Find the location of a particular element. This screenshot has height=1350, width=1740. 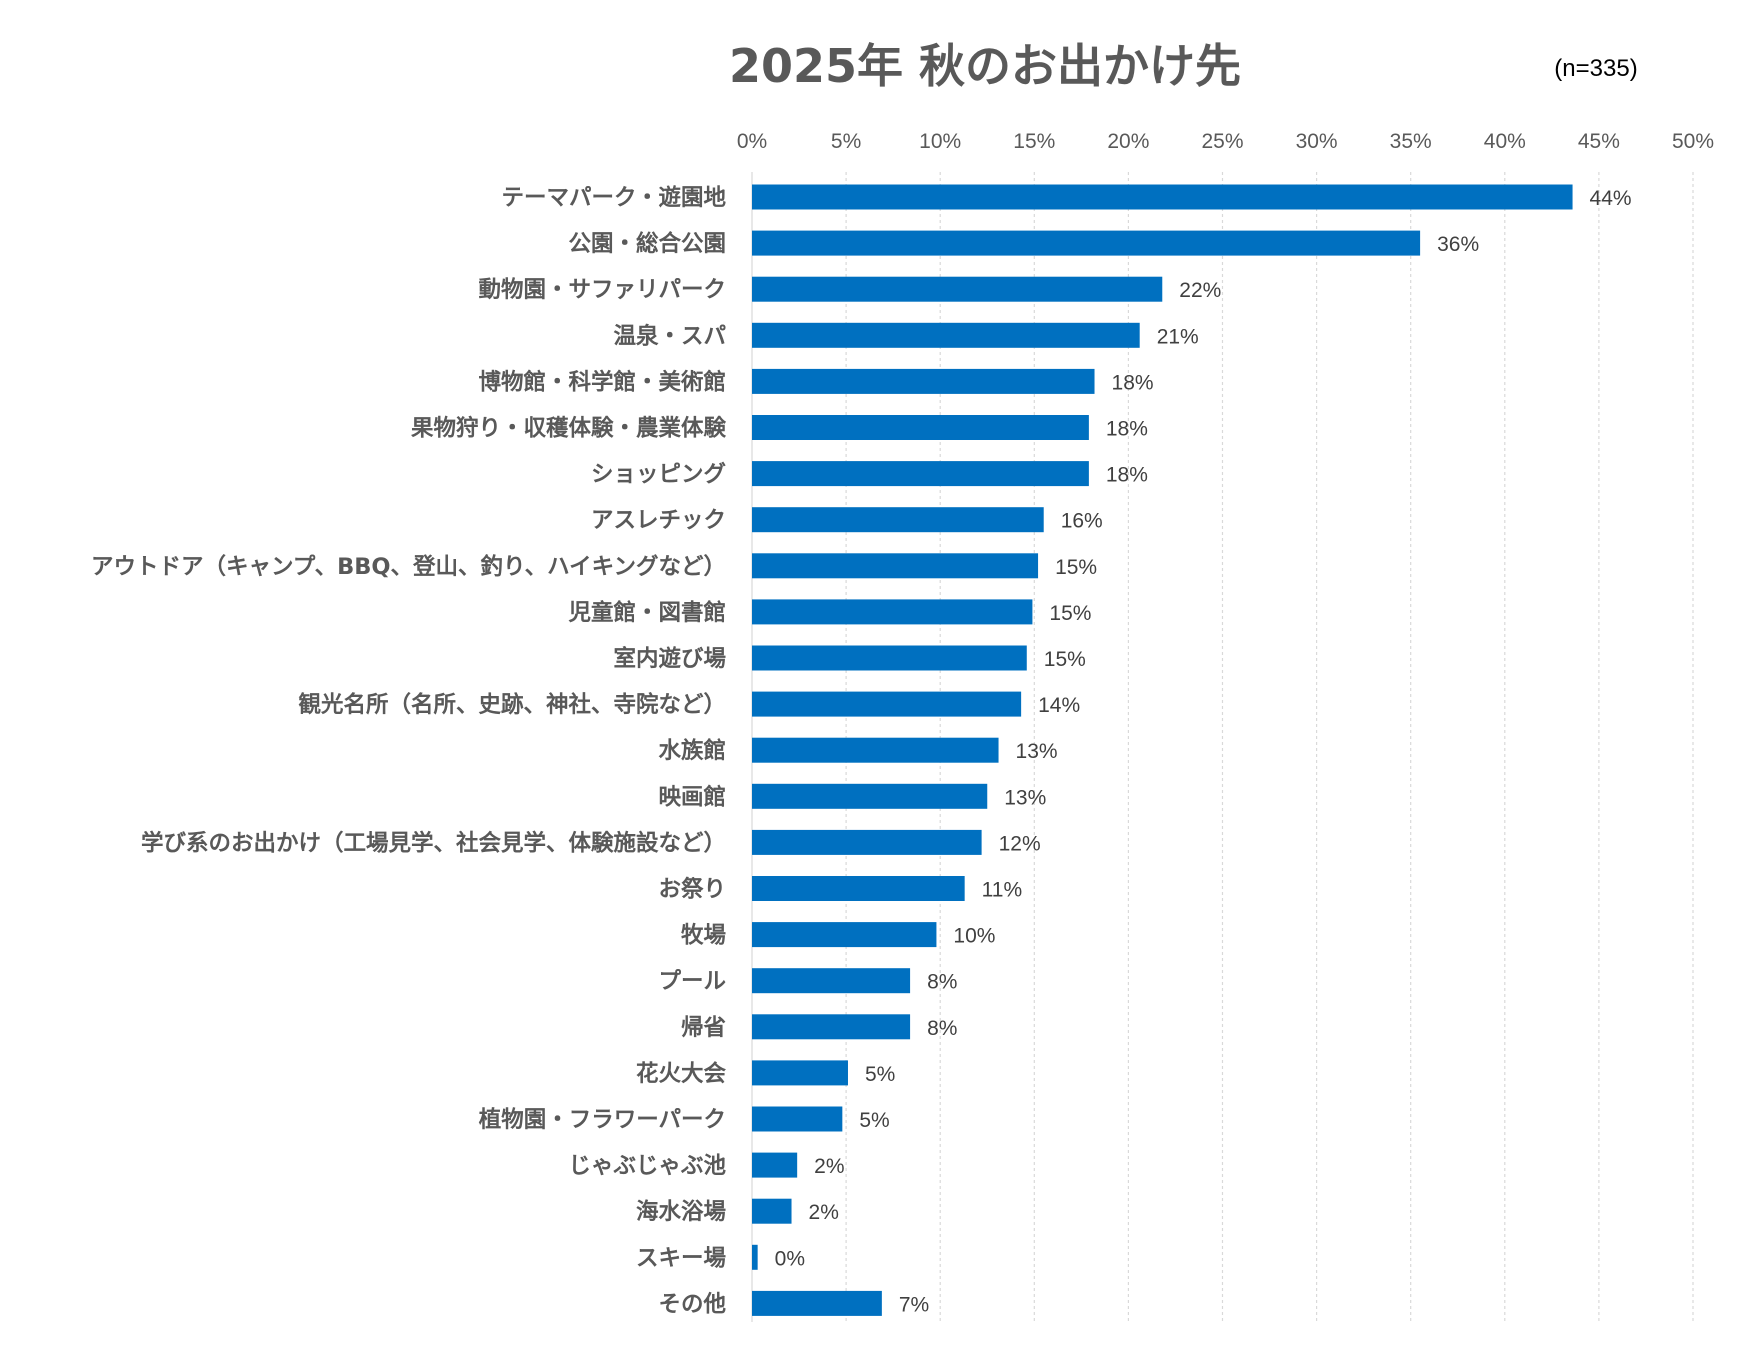

value-label: 16% is located at coordinates (1082, 521).